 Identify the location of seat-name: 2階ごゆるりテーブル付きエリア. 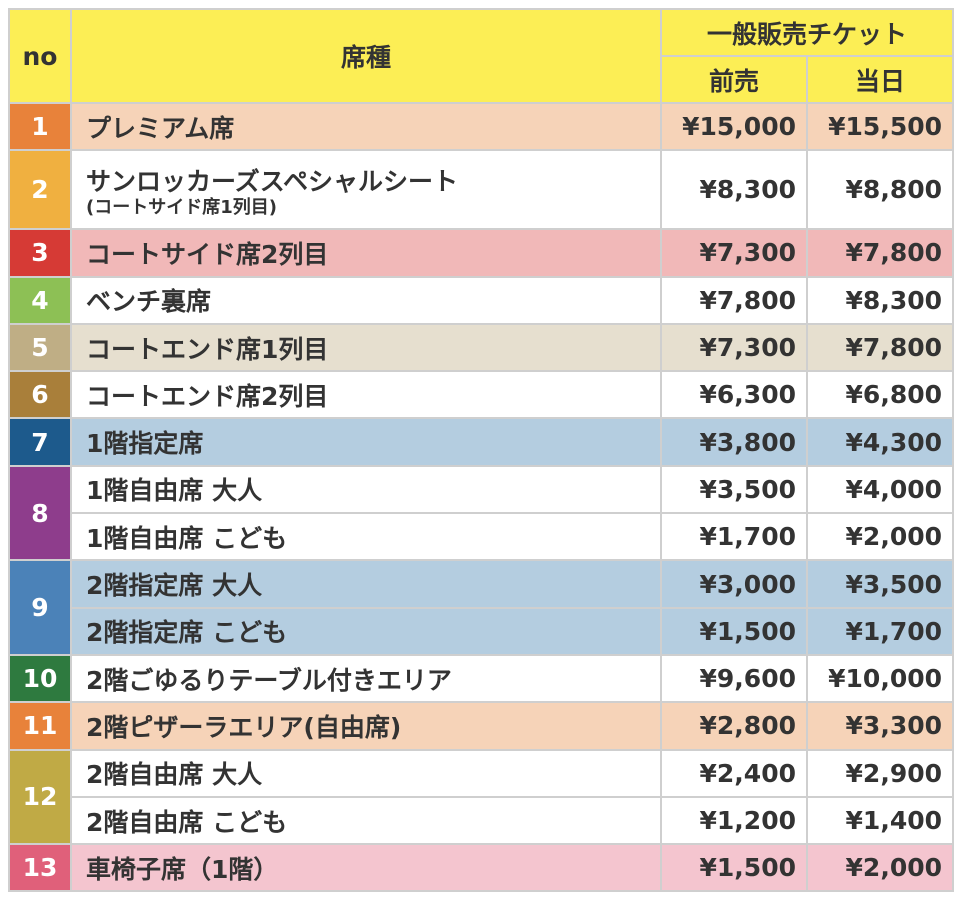
(269, 680).